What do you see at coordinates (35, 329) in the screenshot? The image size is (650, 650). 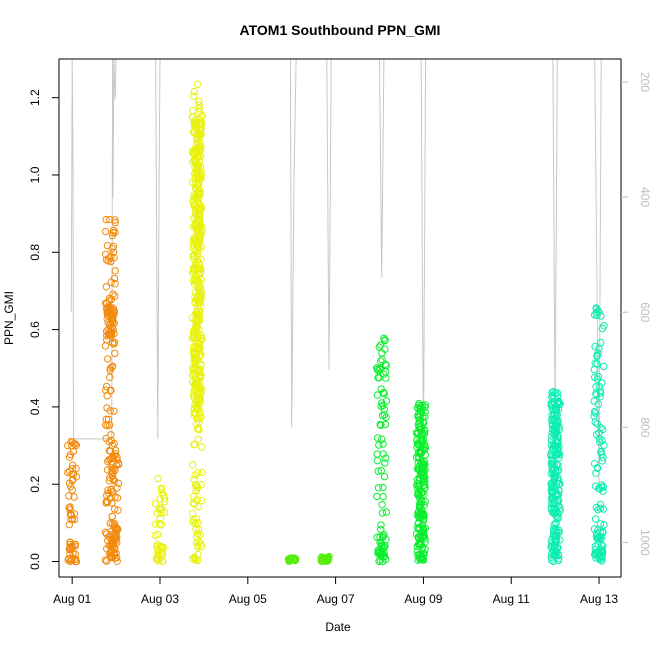 I see `y-tick-label: 0.6` at bounding box center [35, 329].